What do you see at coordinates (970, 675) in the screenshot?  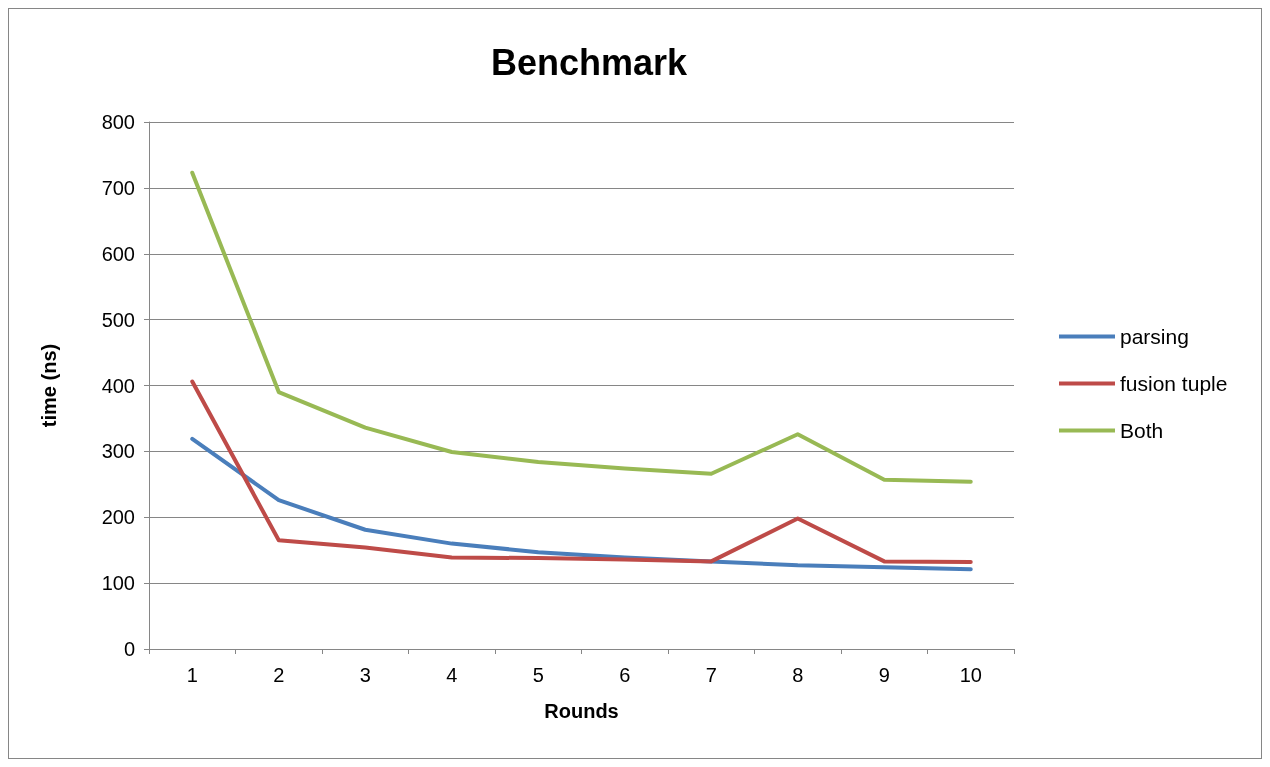 I see `x-tick-label: 10` at bounding box center [970, 675].